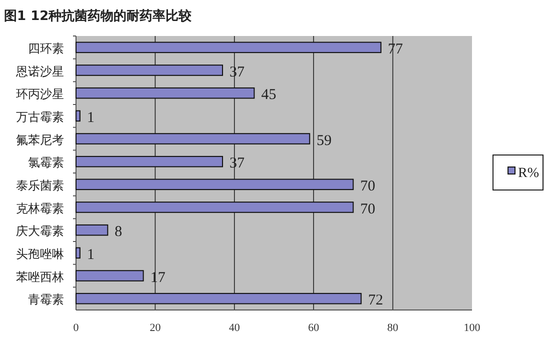 The image size is (544, 342). Describe the element at coordinates (40, 94) in the screenshot. I see `y-tick-label: 环丙沙星` at that location.